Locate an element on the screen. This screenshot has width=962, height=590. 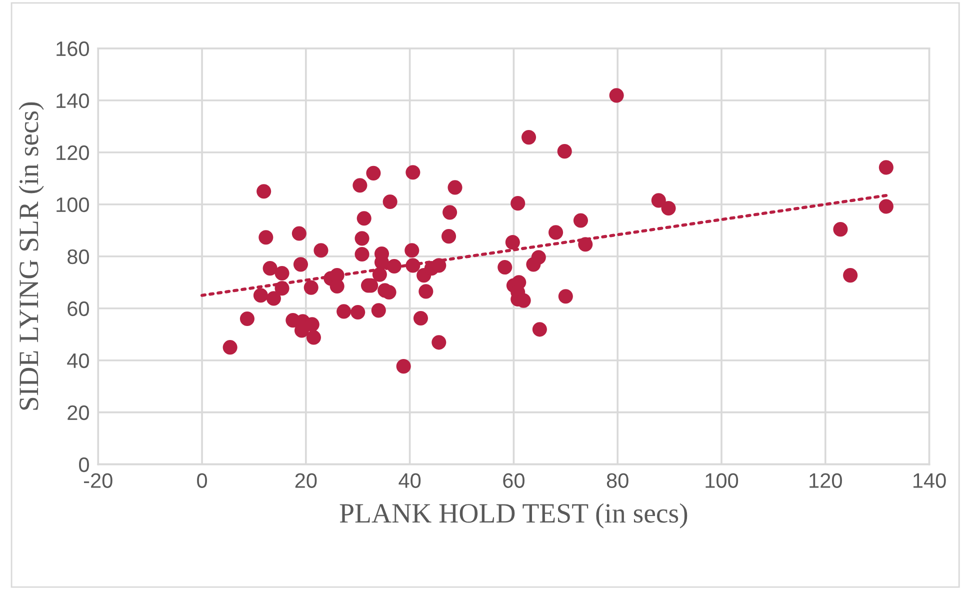
x-tick-label: 40 is located at coordinates (409, 480).